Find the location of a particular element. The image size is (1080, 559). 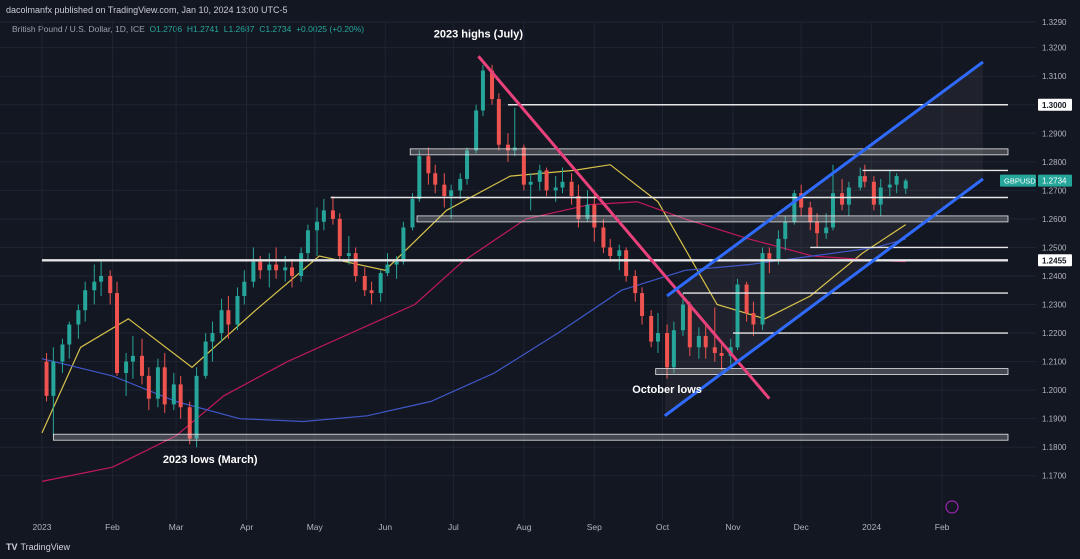

y-tick-label: 1.3200 is located at coordinates (1054, 48).